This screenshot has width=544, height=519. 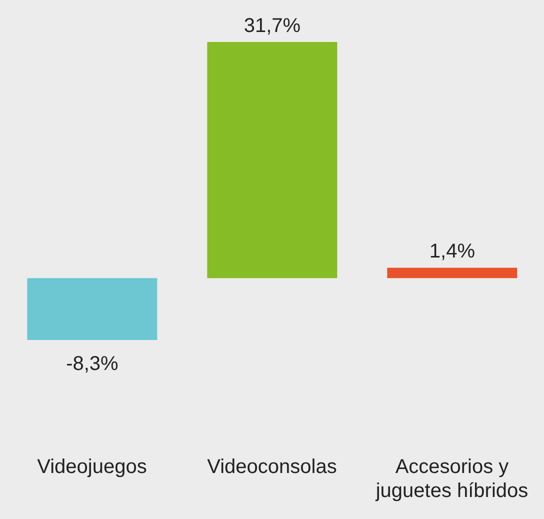 I want to click on data-label: 1,4%, so click(x=452, y=251).